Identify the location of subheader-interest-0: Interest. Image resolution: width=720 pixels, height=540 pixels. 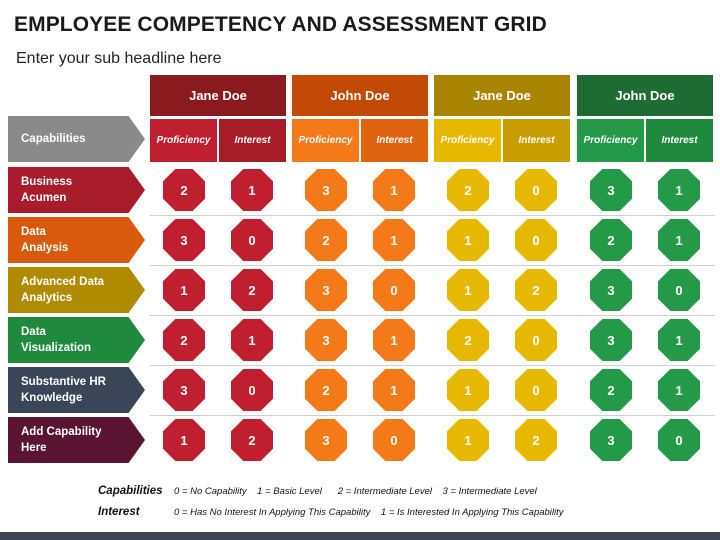
(252, 140).